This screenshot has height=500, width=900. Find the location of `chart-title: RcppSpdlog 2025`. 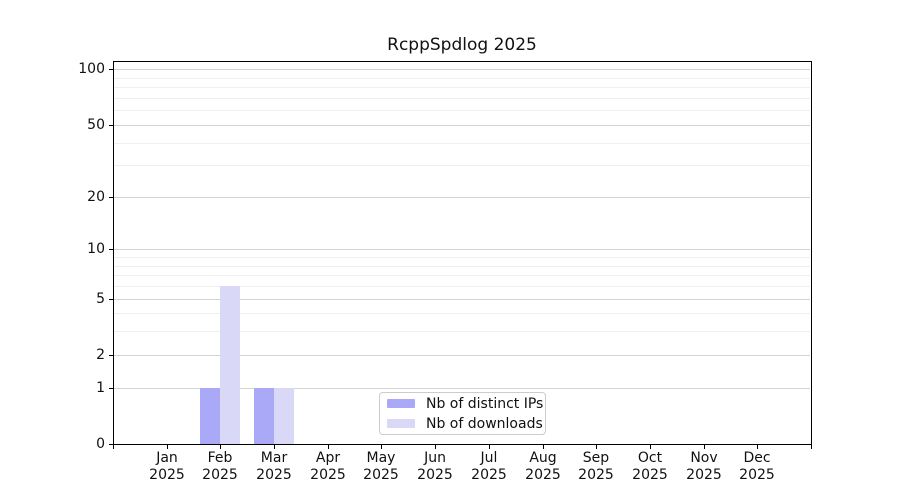

chart-title: RcppSpdlog 2025 is located at coordinates (462, 45).